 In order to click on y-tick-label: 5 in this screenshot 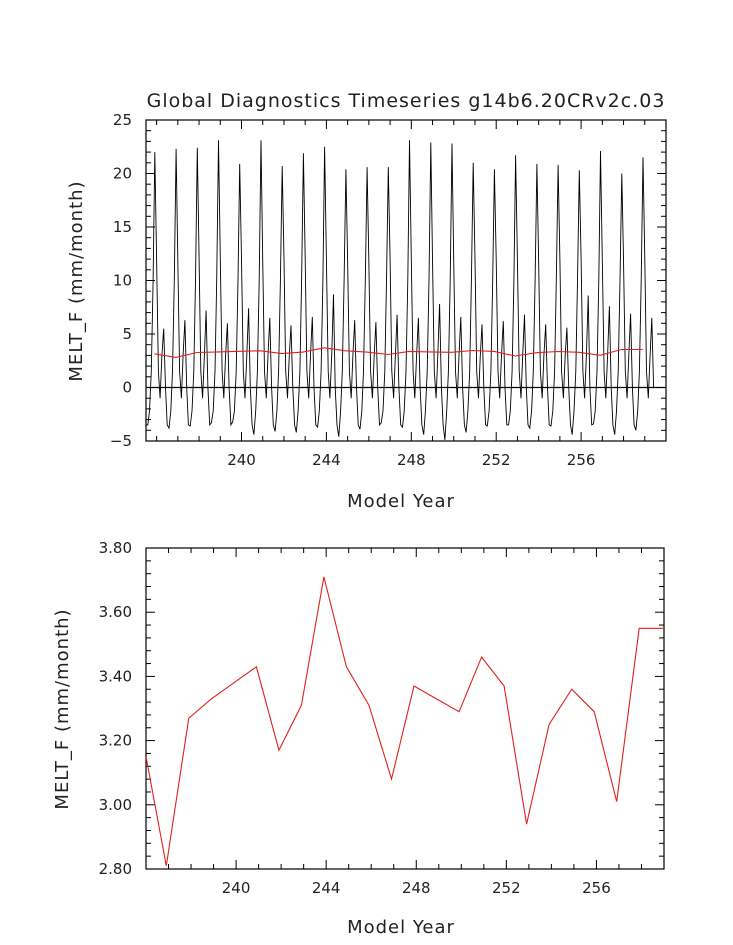, I will do `click(127, 334)`.